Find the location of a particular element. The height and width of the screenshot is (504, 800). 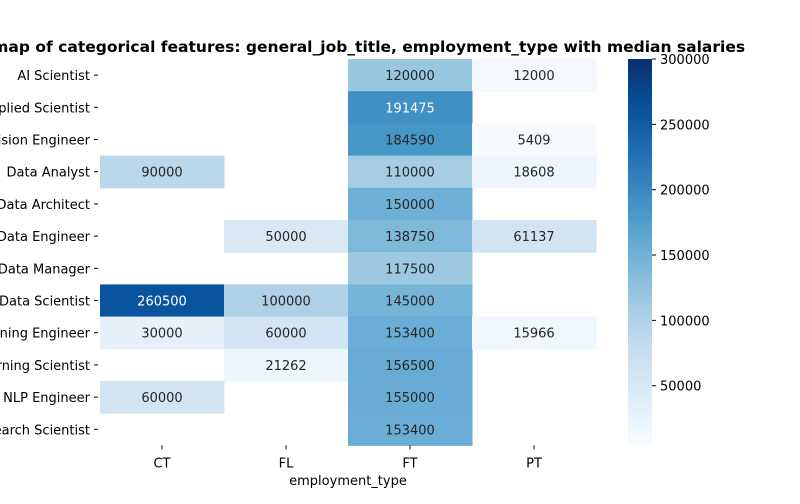

cell-value-label: 50000 is located at coordinates (285, 237).